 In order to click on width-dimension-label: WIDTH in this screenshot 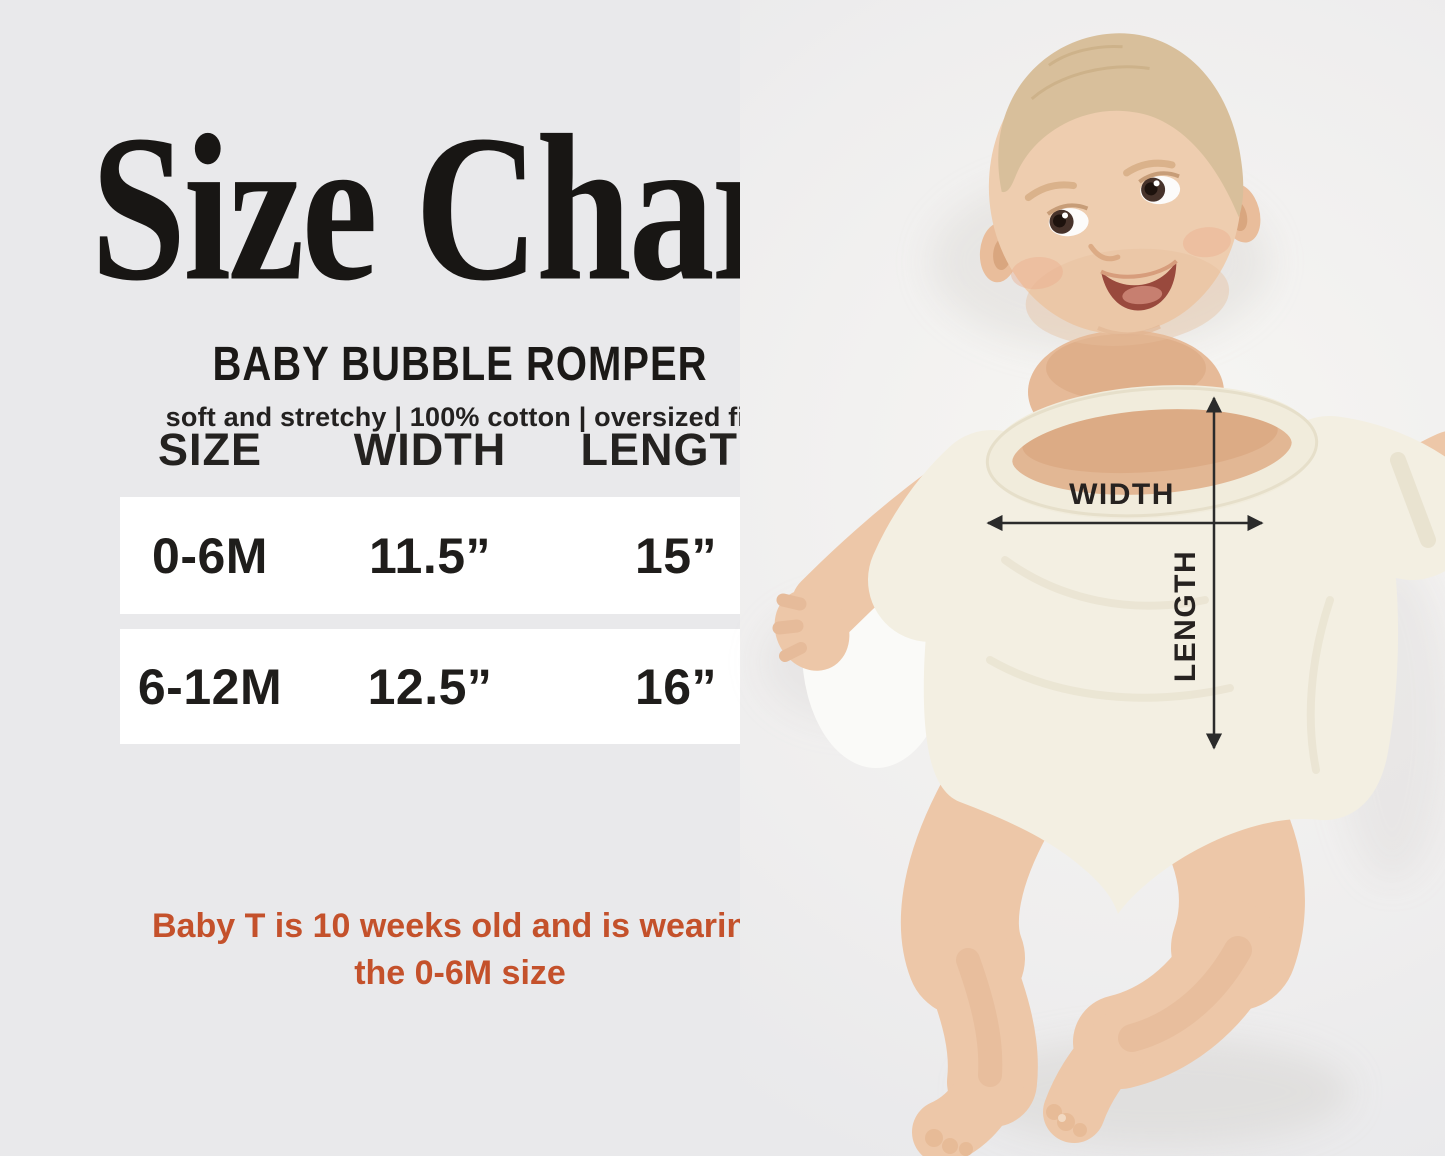, I will do `click(1122, 494)`.